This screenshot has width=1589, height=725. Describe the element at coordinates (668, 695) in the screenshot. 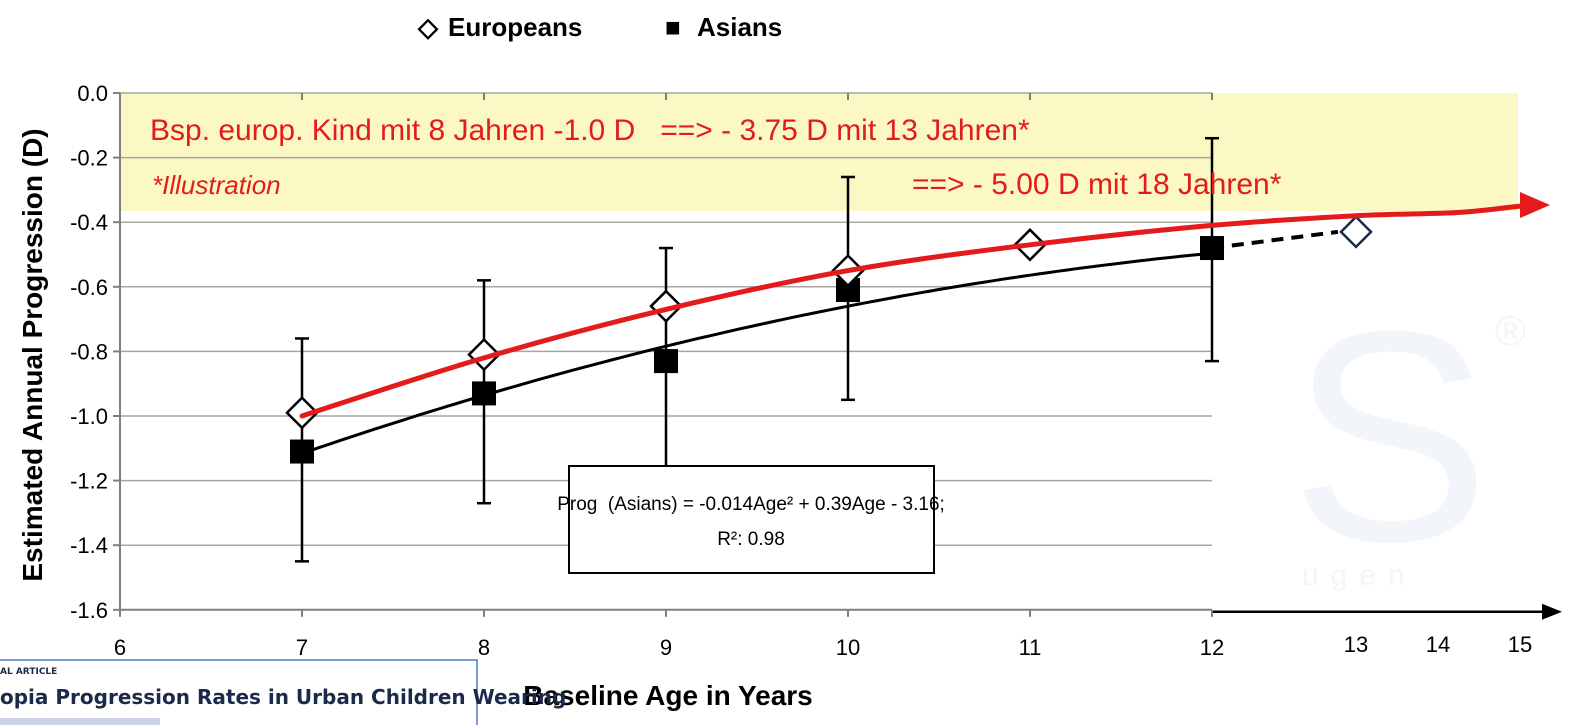

I see `x-axis-title: Baseline Age in Years` at that location.